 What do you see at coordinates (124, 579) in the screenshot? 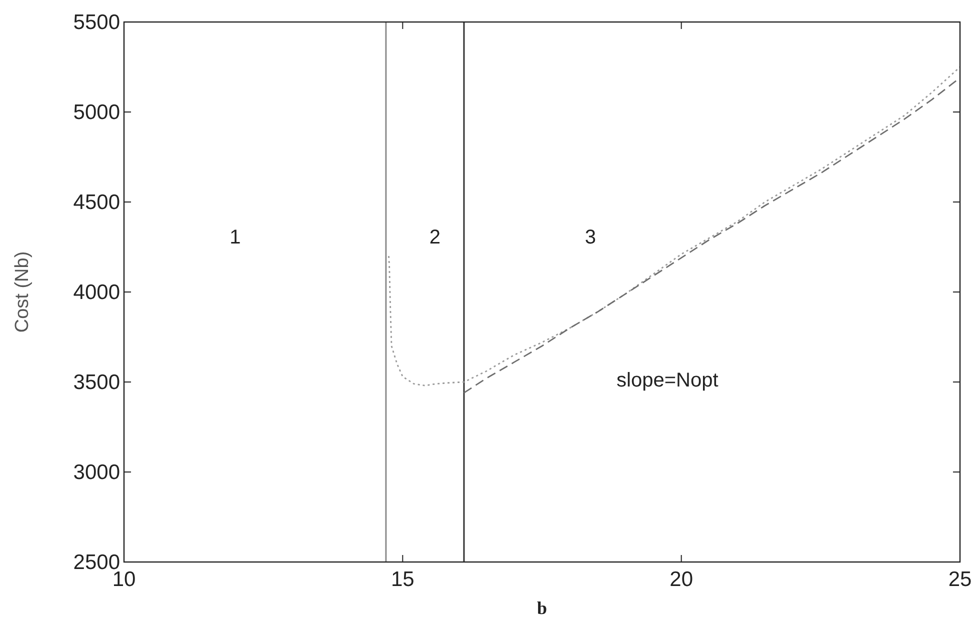
I see `x-tick-label: 10` at bounding box center [124, 579].